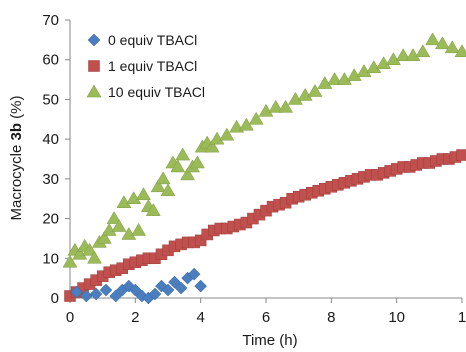 The height and width of the screenshot is (352, 466). What do you see at coordinates (50, 179) in the screenshot?
I see `y-tick-label: 30` at bounding box center [50, 179].